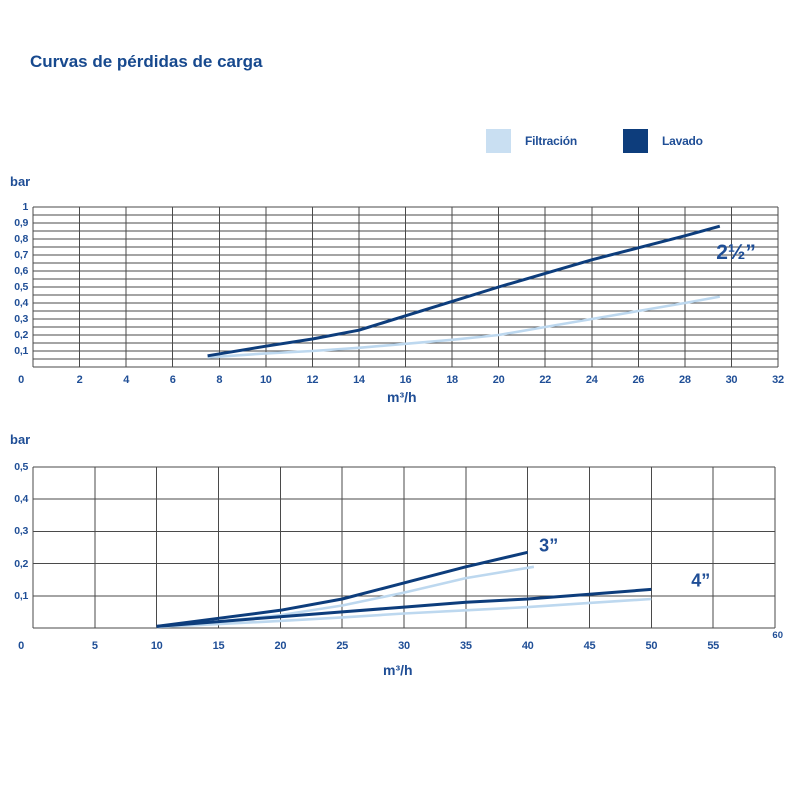 This screenshot has width=800, height=800. Describe the element at coordinates (25, 207) in the screenshot. I see `y-tick-1: 1` at that location.